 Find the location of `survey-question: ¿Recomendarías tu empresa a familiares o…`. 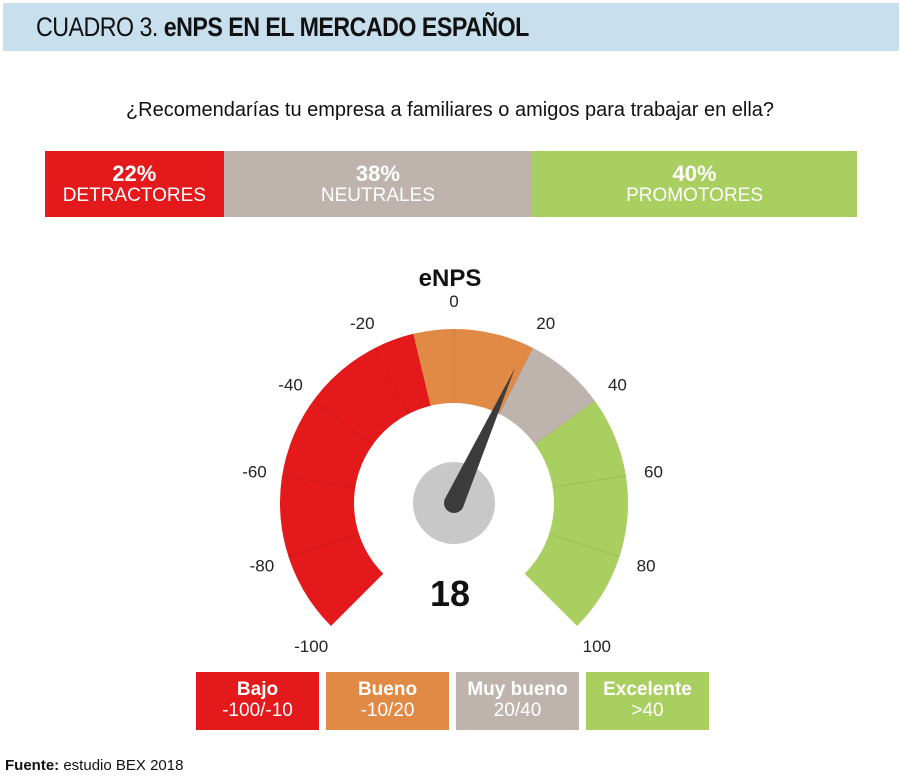

survey-question: ¿Recomendarías tu empresa a familiares o… is located at coordinates (450, 110).